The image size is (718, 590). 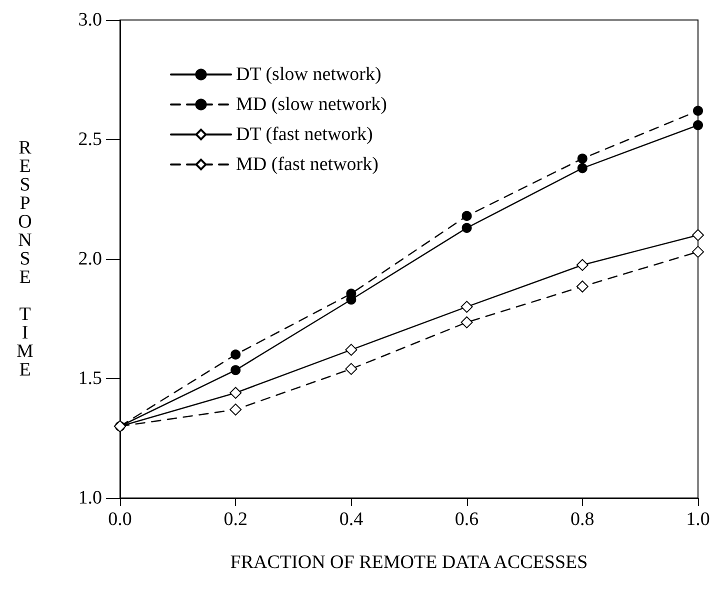 What do you see at coordinates (582, 519) in the screenshot?
I see `x-tick-label: 0.8` at bounding box center [582, 519].